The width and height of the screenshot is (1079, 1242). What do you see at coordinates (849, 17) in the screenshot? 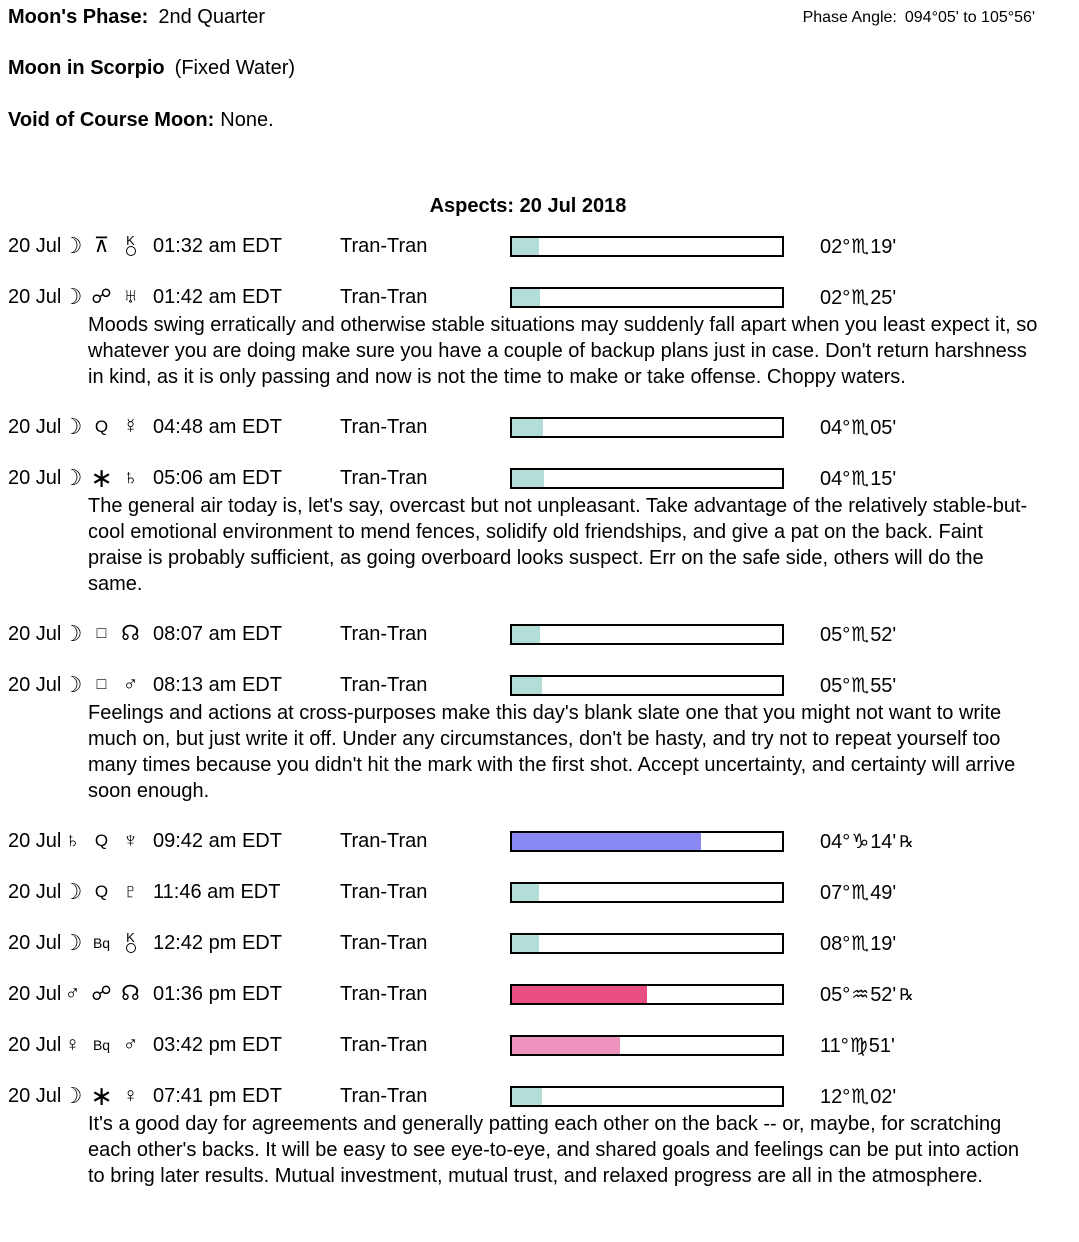
I see `phase-angle-label: Phase Angle:` at bounding box center [849, 17].